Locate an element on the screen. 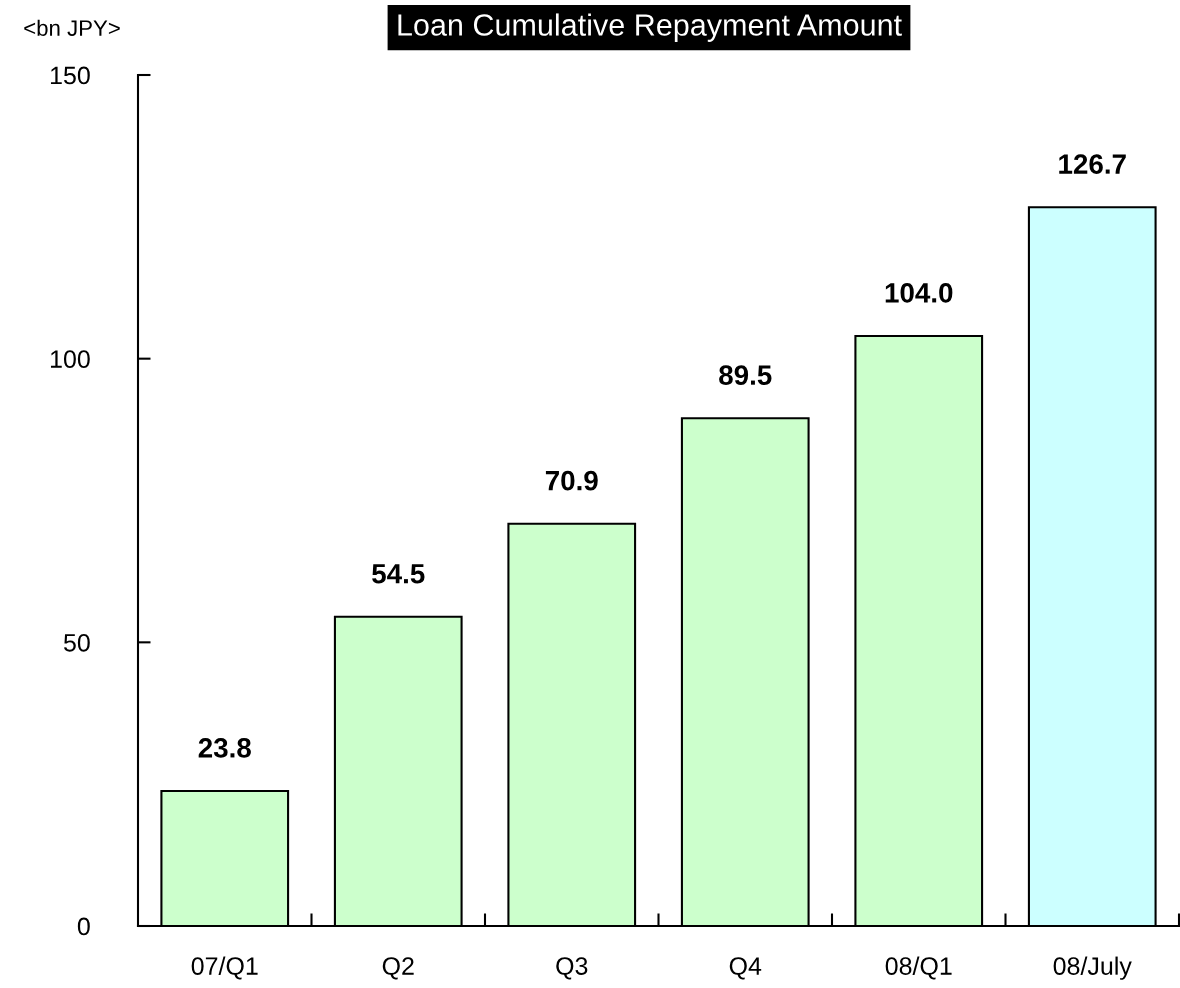  data-label: 89.5 is located at coordinates (745, 375).